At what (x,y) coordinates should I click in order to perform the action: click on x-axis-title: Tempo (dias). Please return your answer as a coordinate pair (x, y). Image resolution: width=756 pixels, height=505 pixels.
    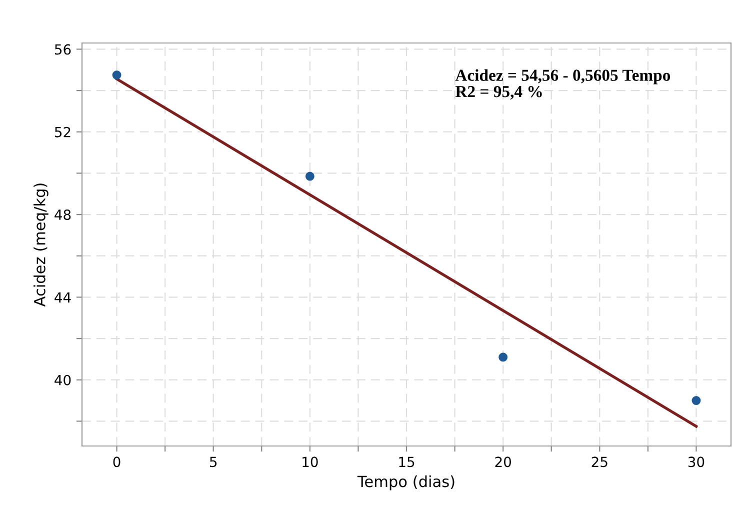
    Looking at the image, I should click on (405, 482).